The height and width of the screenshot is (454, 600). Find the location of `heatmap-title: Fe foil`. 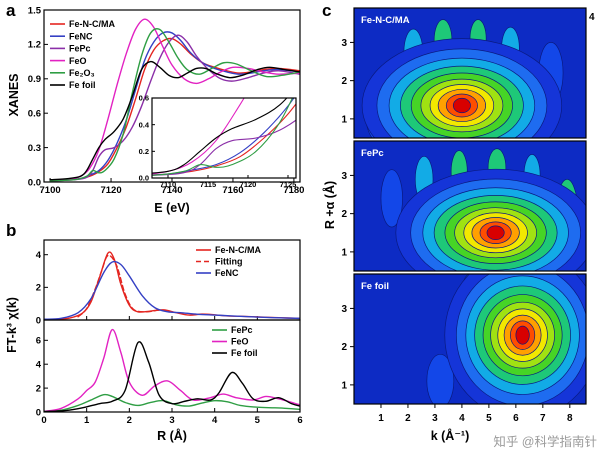

heatmap-title: Fe foil is located at coordinates (375, 286).